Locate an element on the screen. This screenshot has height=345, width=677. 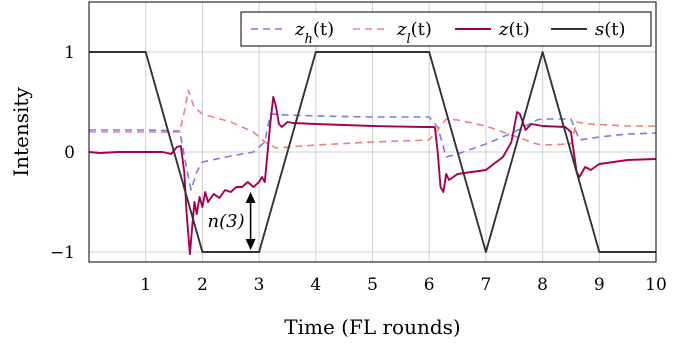
y-tick-labels: −1 0 1 is located at coordinates (62, 153).